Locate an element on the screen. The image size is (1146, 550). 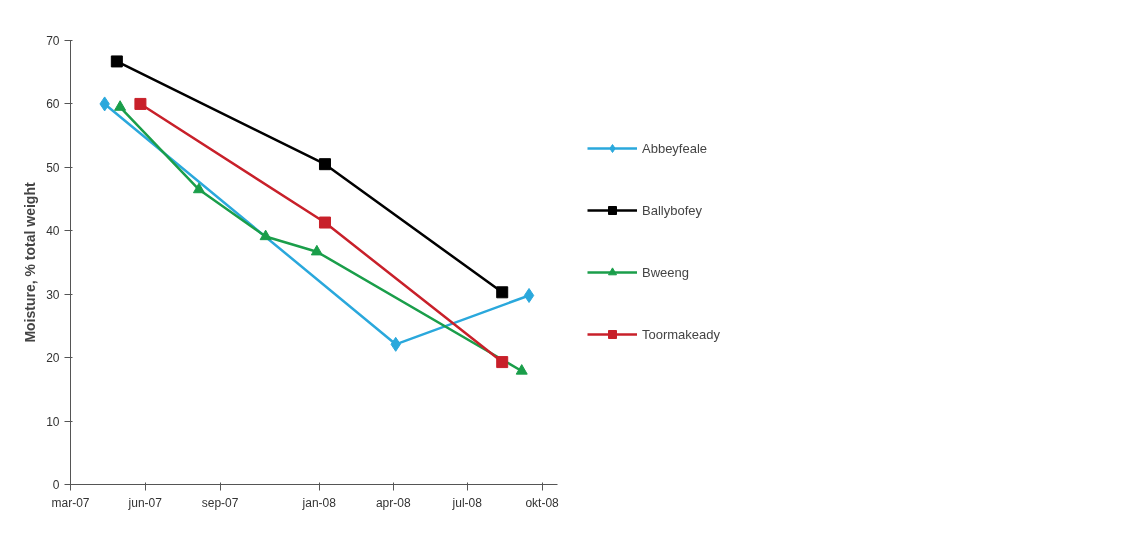
x-tick-label: apr-08 is located at coordinates (393, 502).